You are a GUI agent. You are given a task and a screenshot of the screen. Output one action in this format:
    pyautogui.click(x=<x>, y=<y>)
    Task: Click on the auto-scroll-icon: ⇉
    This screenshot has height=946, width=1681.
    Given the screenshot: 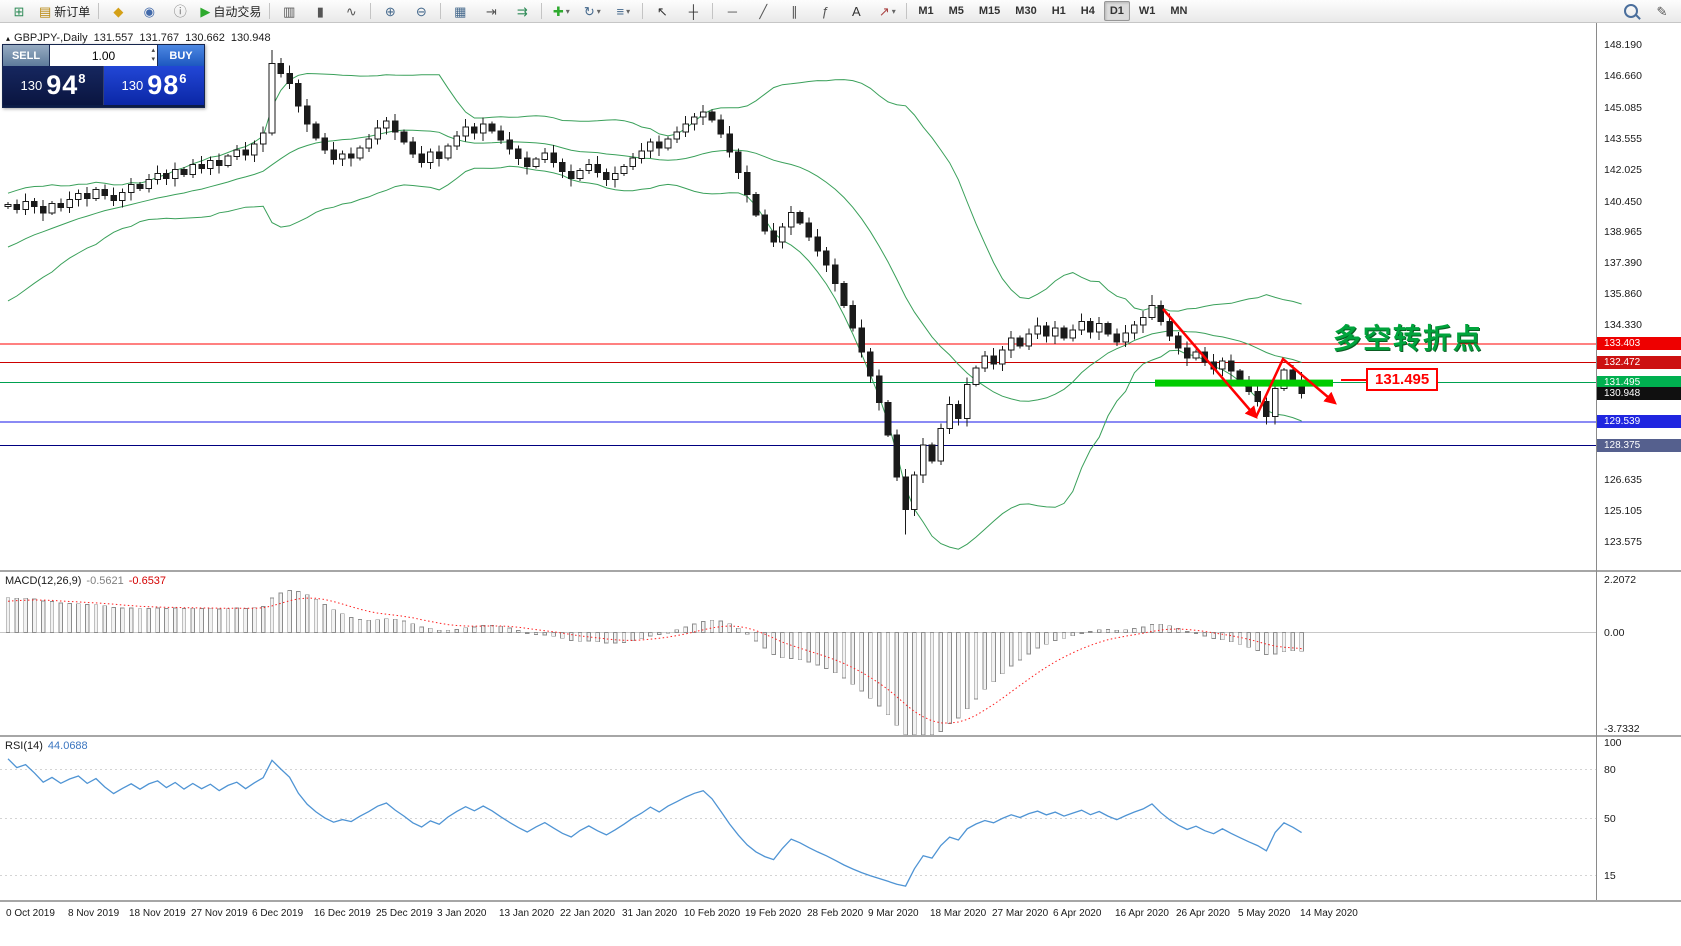 What is the action you would take?
    pyautogui.click(x=522, y=11)
    